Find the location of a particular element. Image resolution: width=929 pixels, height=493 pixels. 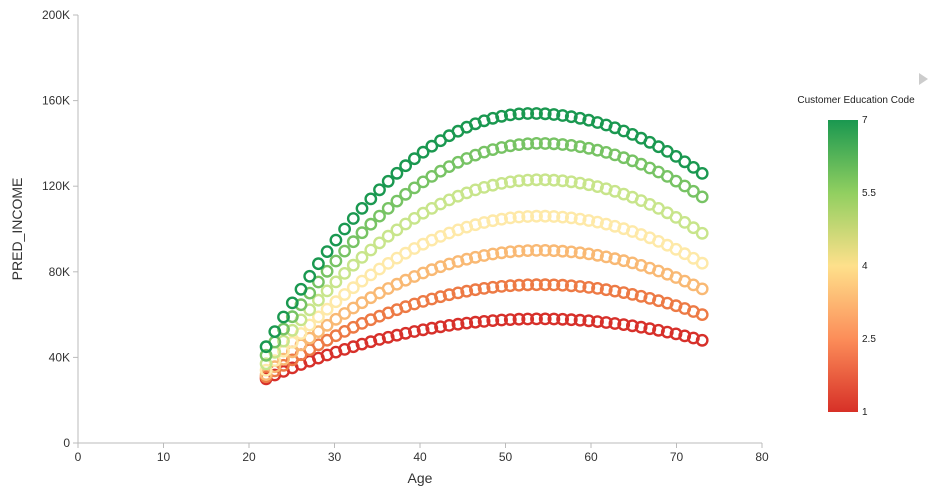

legend-expand-icon is located at coordinates (923, 79).